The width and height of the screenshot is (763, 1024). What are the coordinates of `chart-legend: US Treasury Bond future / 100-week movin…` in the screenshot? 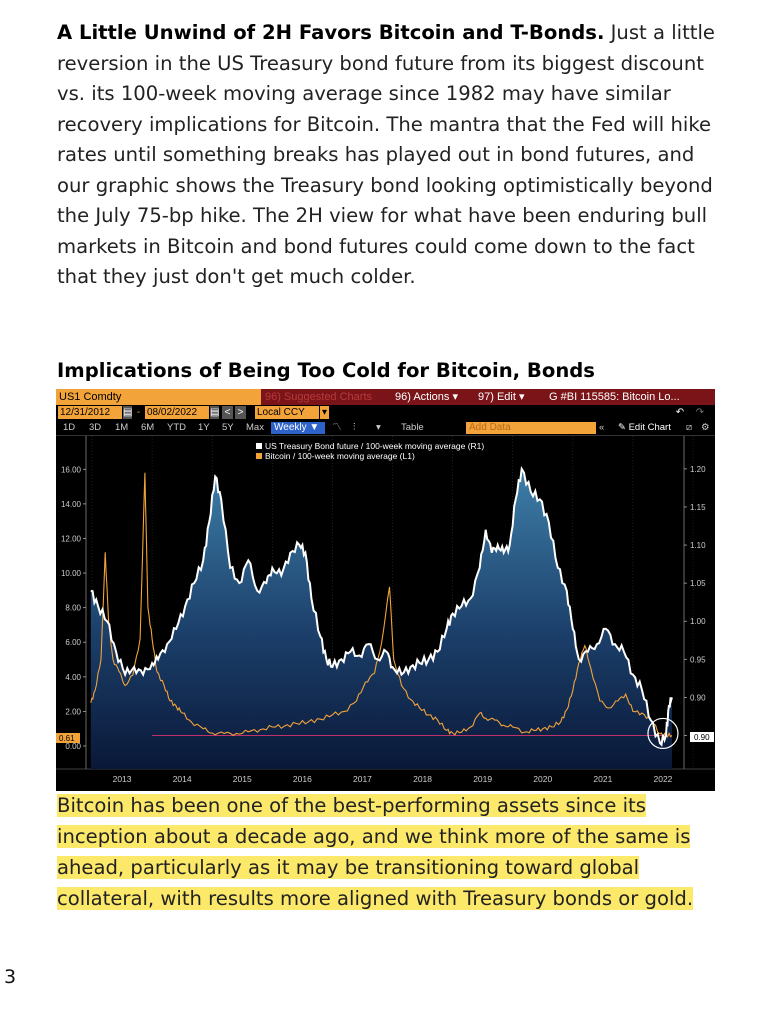 It's located at (370, 451).